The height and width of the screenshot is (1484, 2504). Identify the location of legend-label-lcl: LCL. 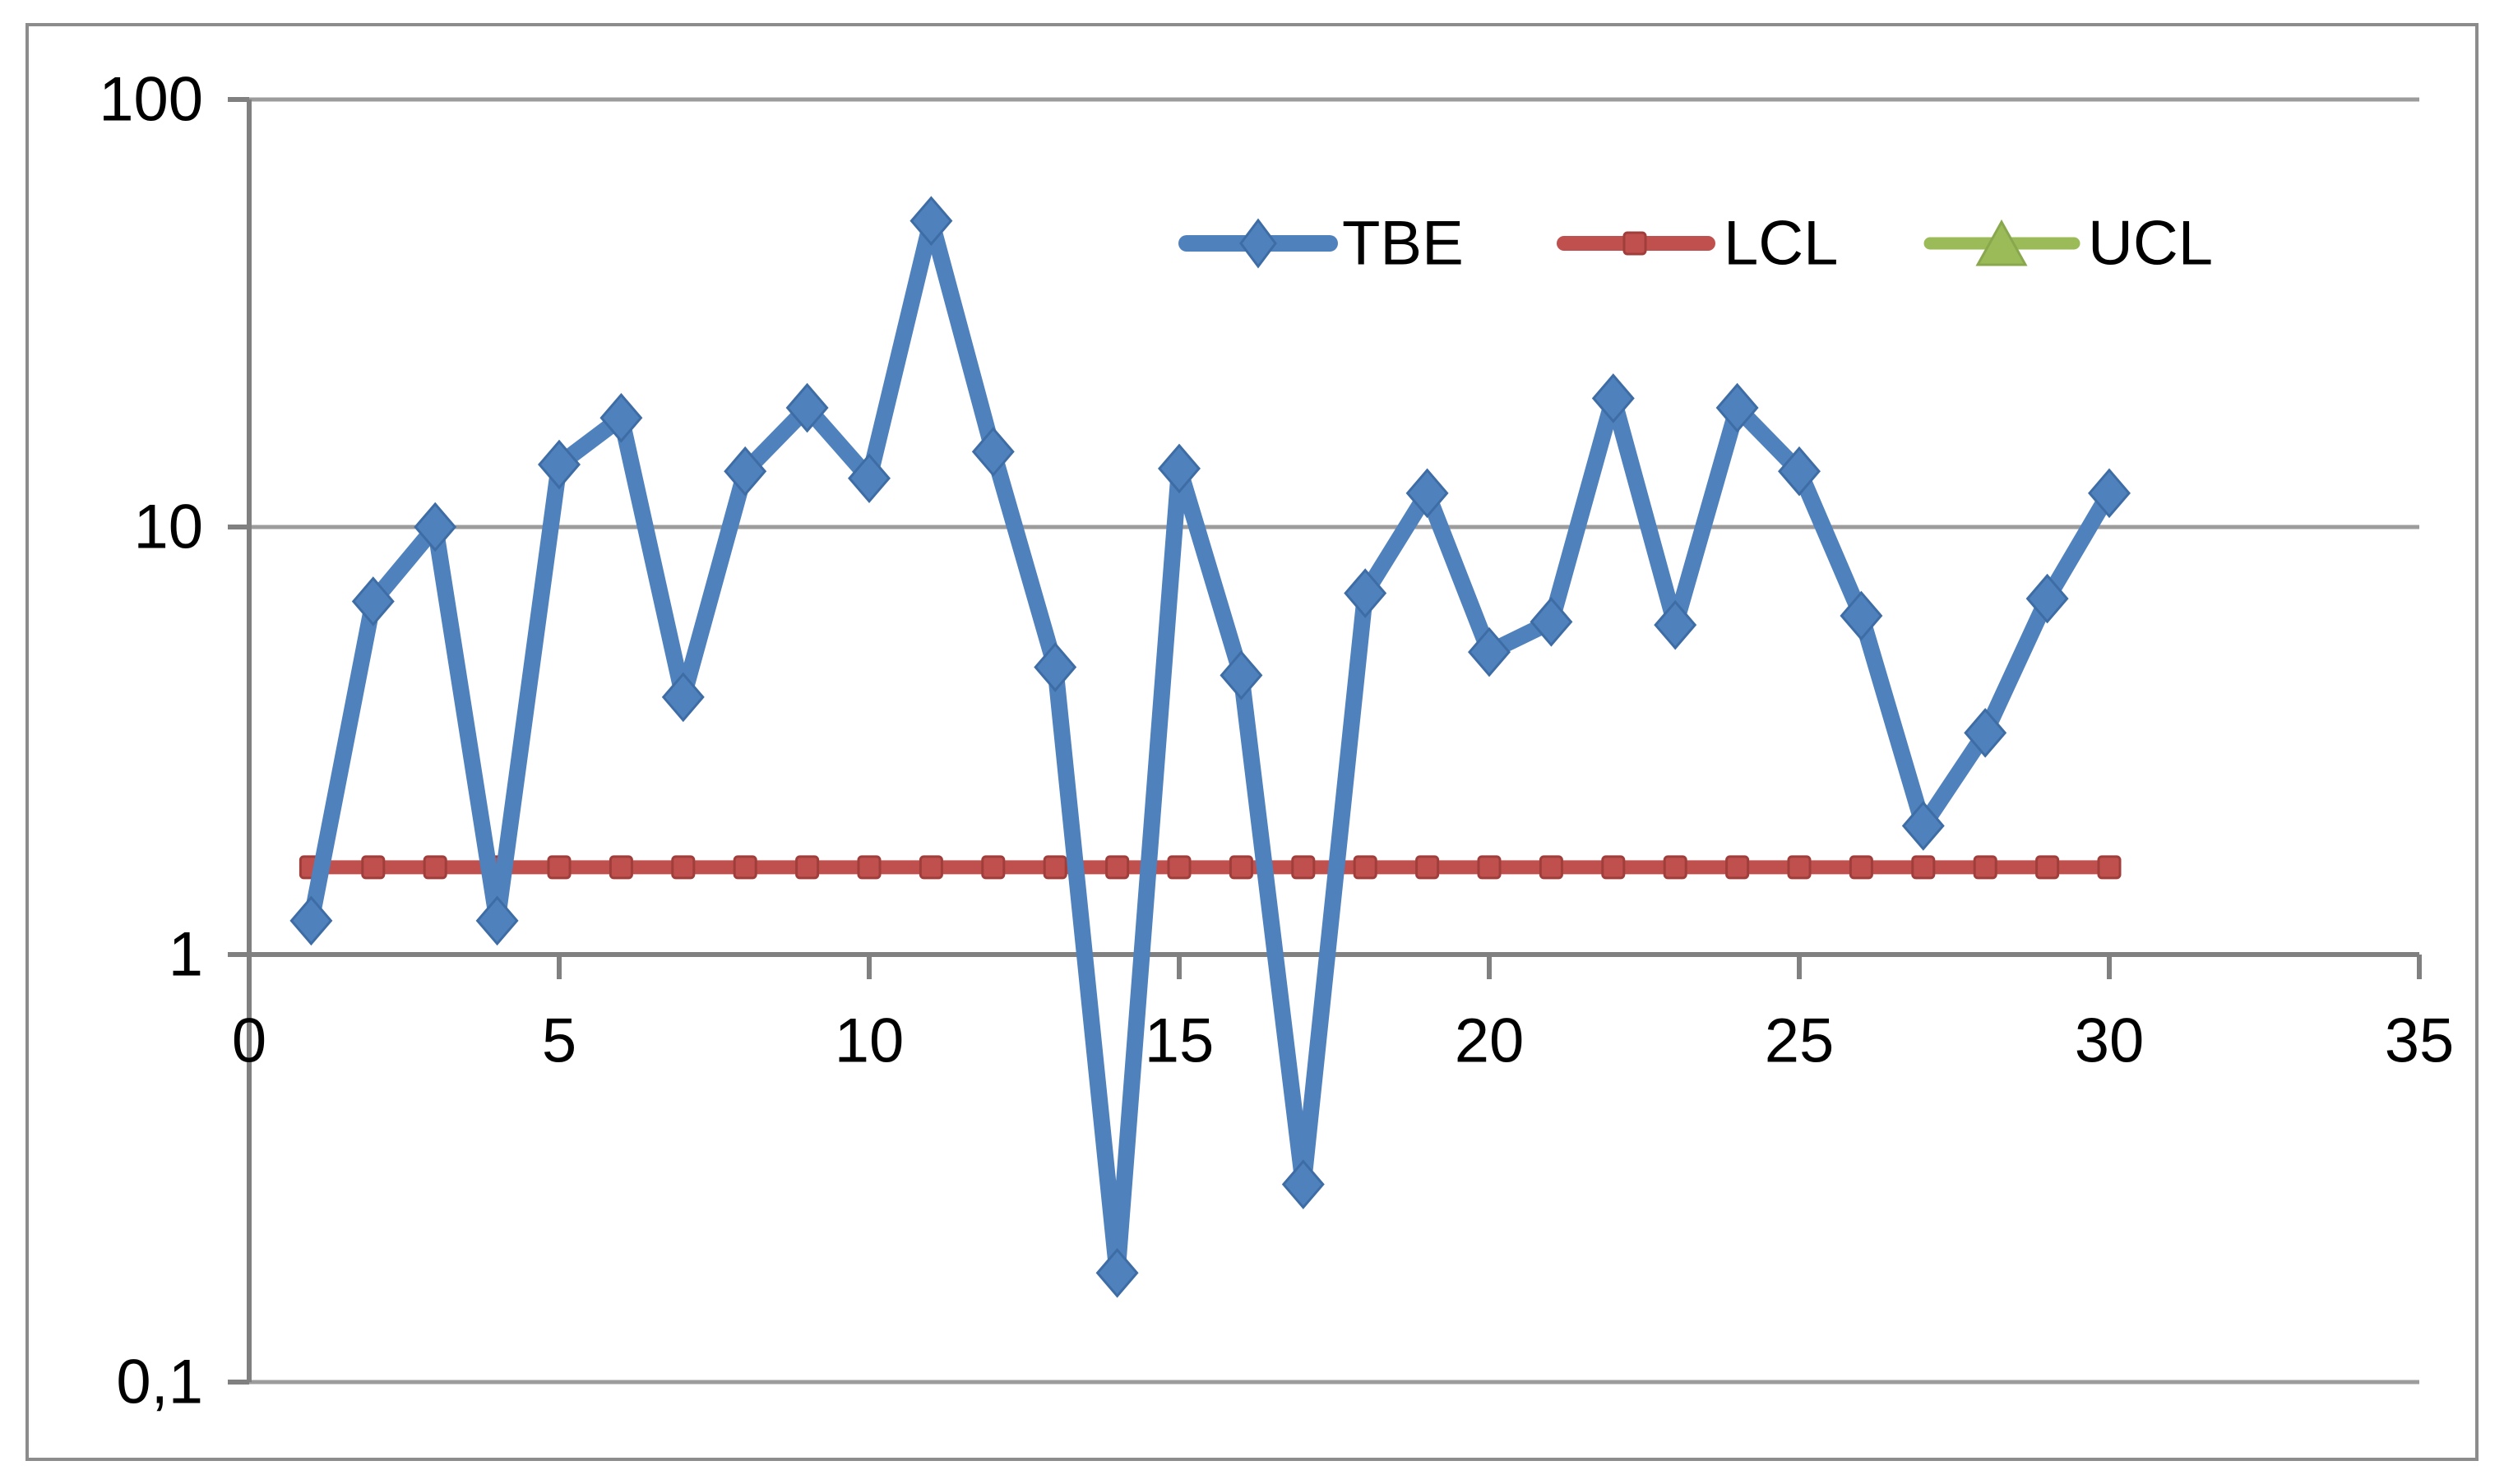
(1781, 244).